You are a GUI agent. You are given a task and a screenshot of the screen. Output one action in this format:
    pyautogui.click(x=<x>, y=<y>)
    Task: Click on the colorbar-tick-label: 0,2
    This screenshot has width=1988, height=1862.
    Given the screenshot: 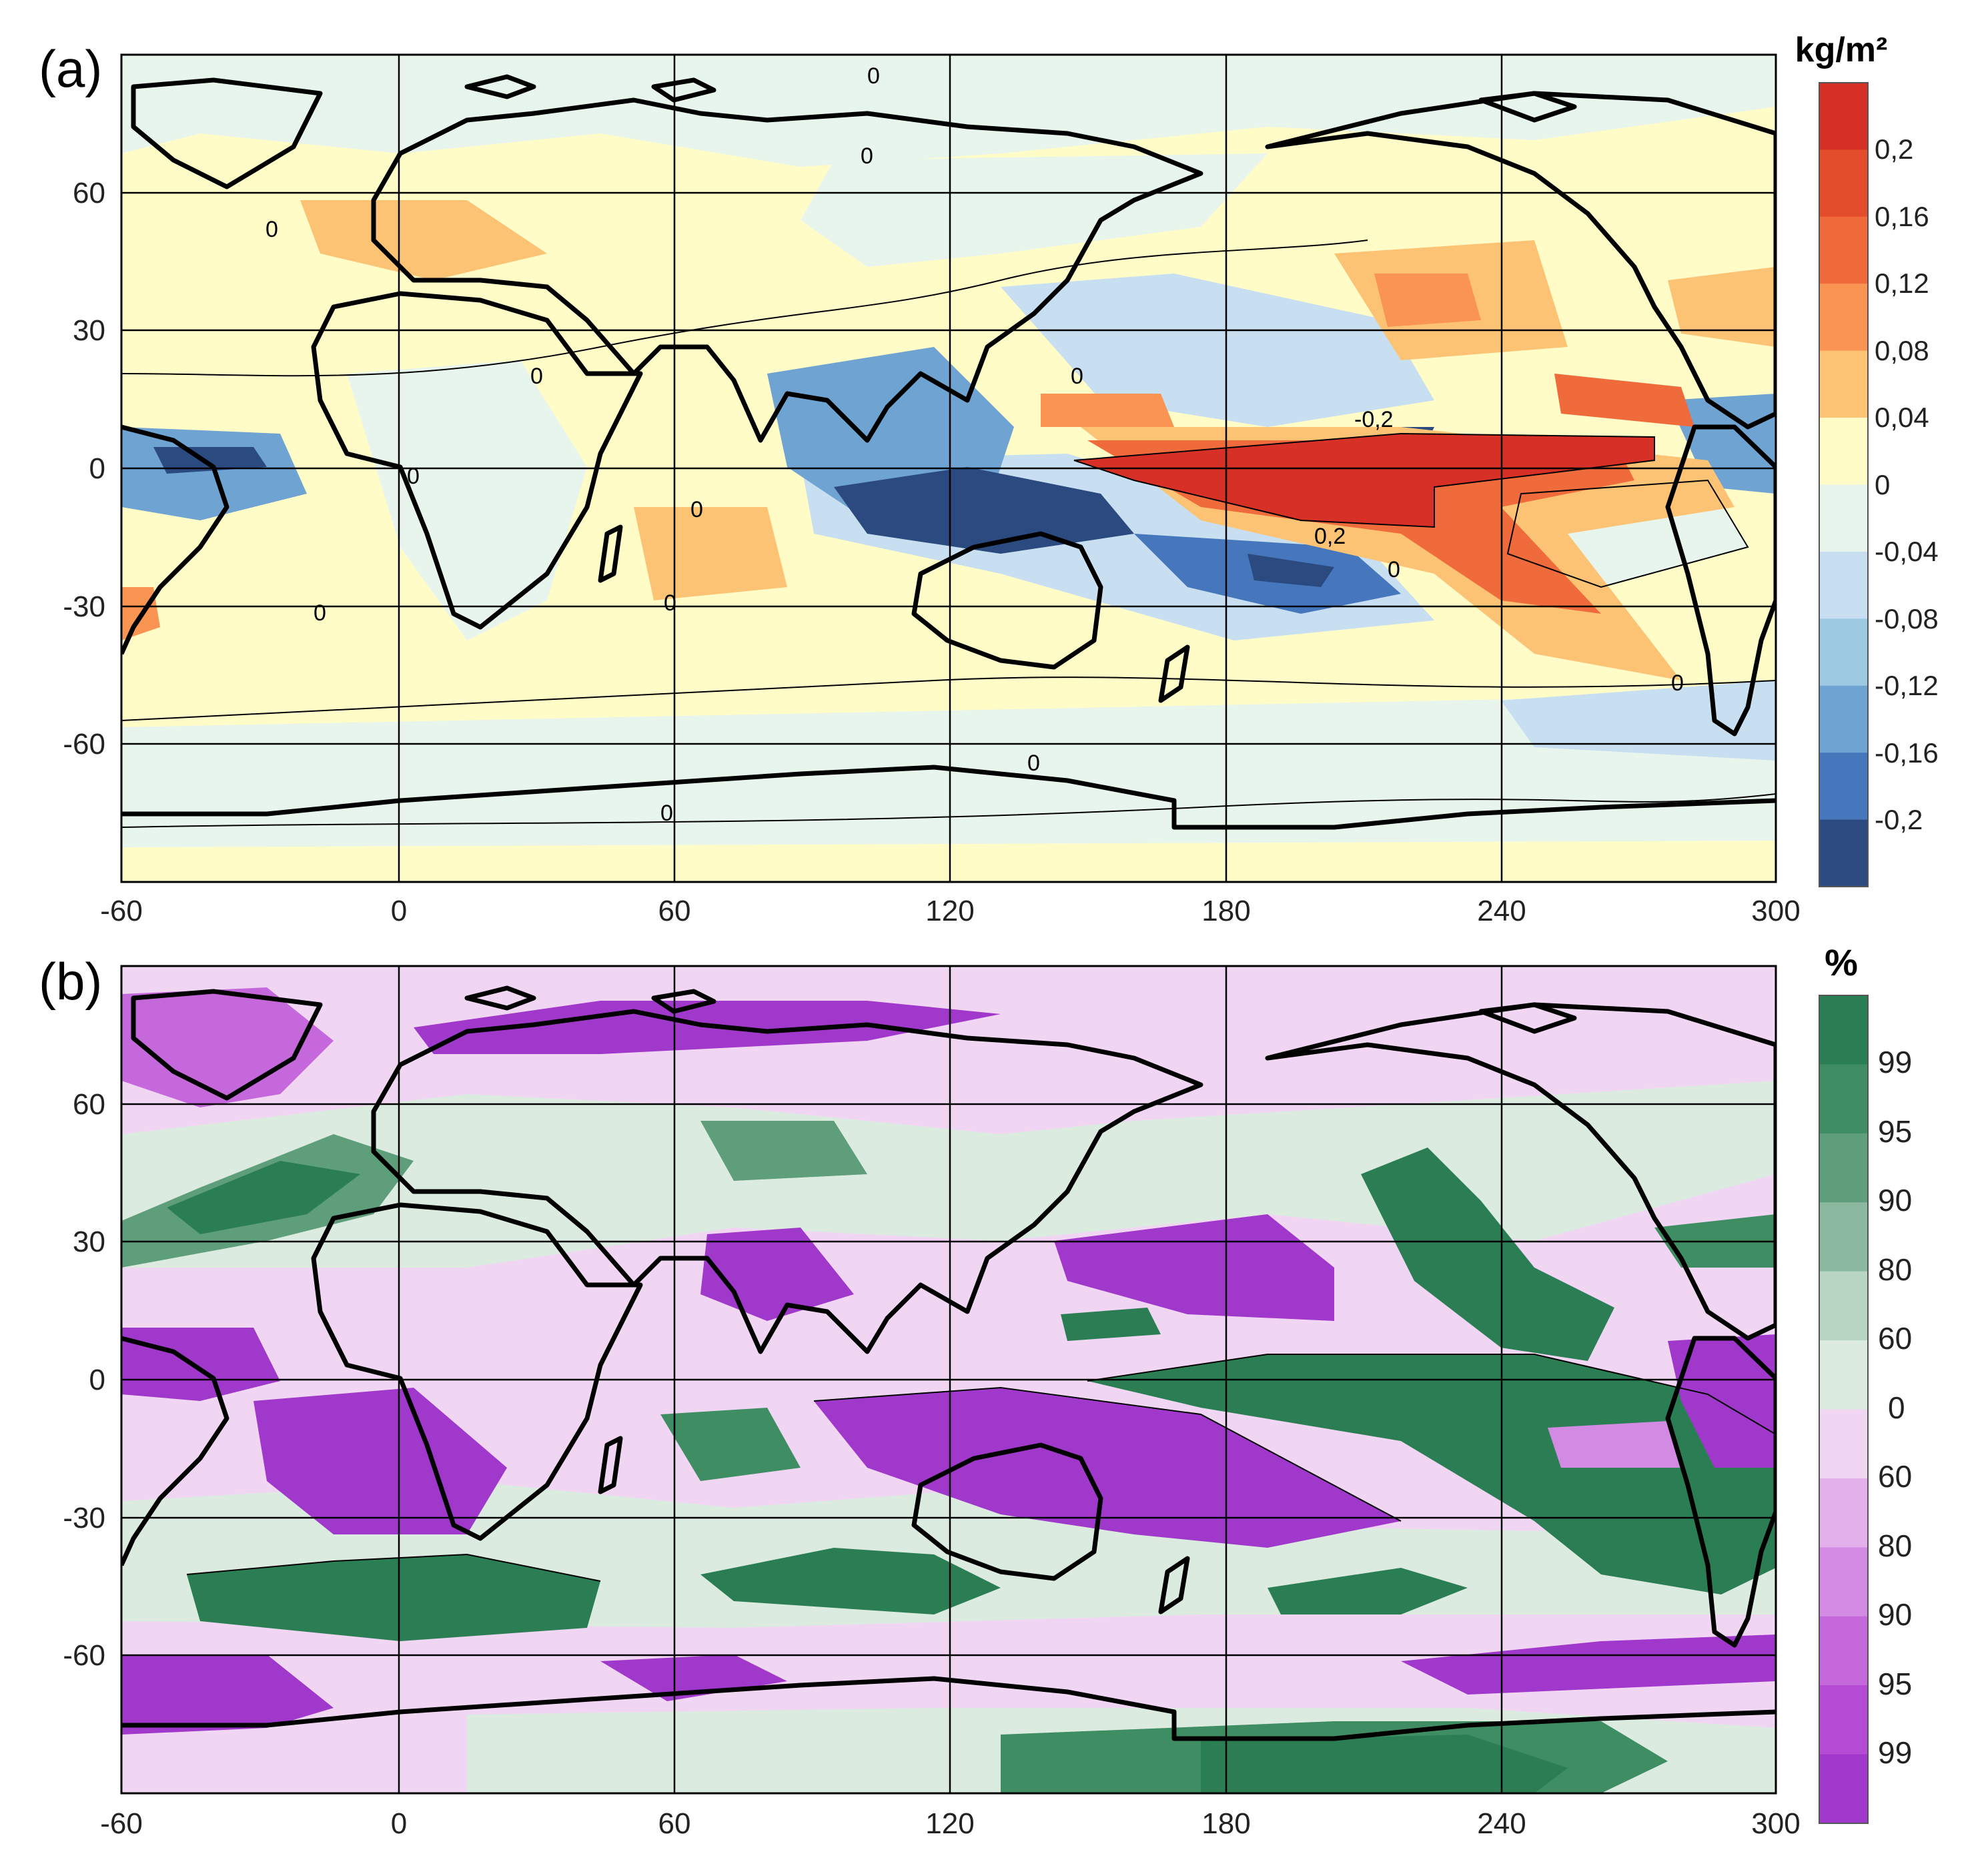 What is the action you would take?
    pyautogui.click(x=1894, y=149)
    